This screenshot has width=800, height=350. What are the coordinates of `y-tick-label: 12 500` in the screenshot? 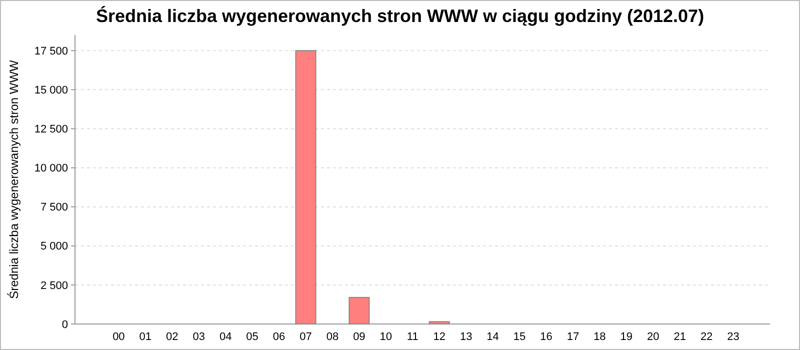 It's located at (51, 130).